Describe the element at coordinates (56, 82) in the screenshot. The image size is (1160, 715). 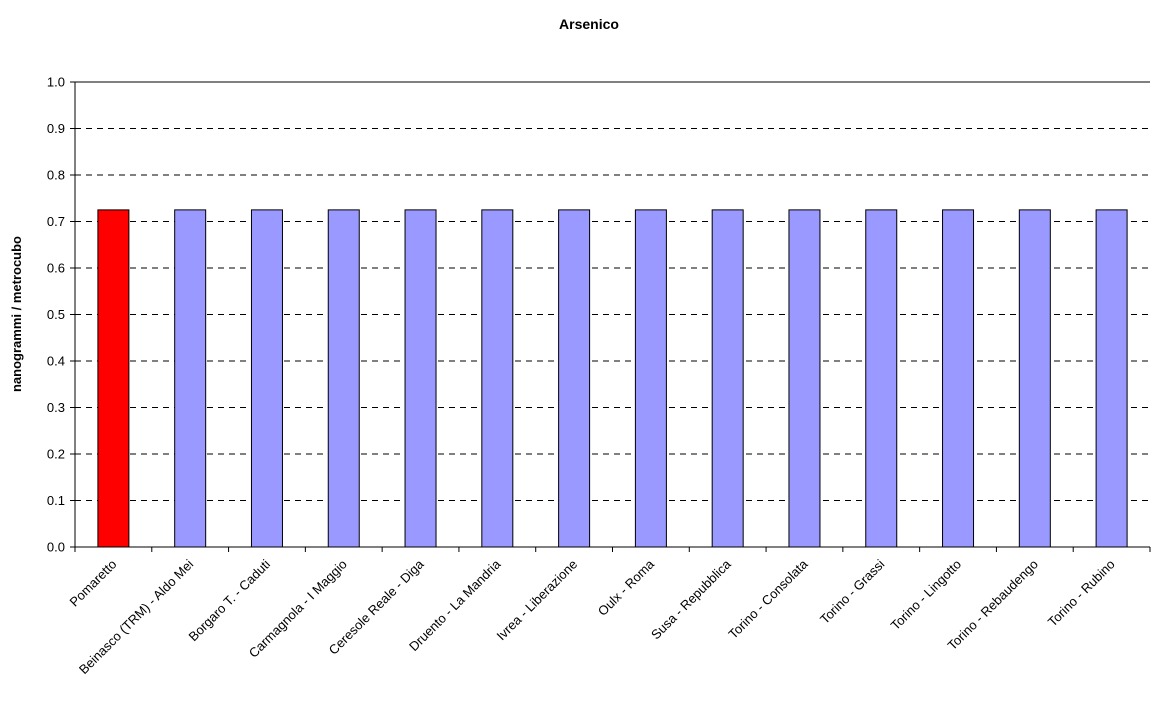
I see `y-tick-label: 1.0` at that location.